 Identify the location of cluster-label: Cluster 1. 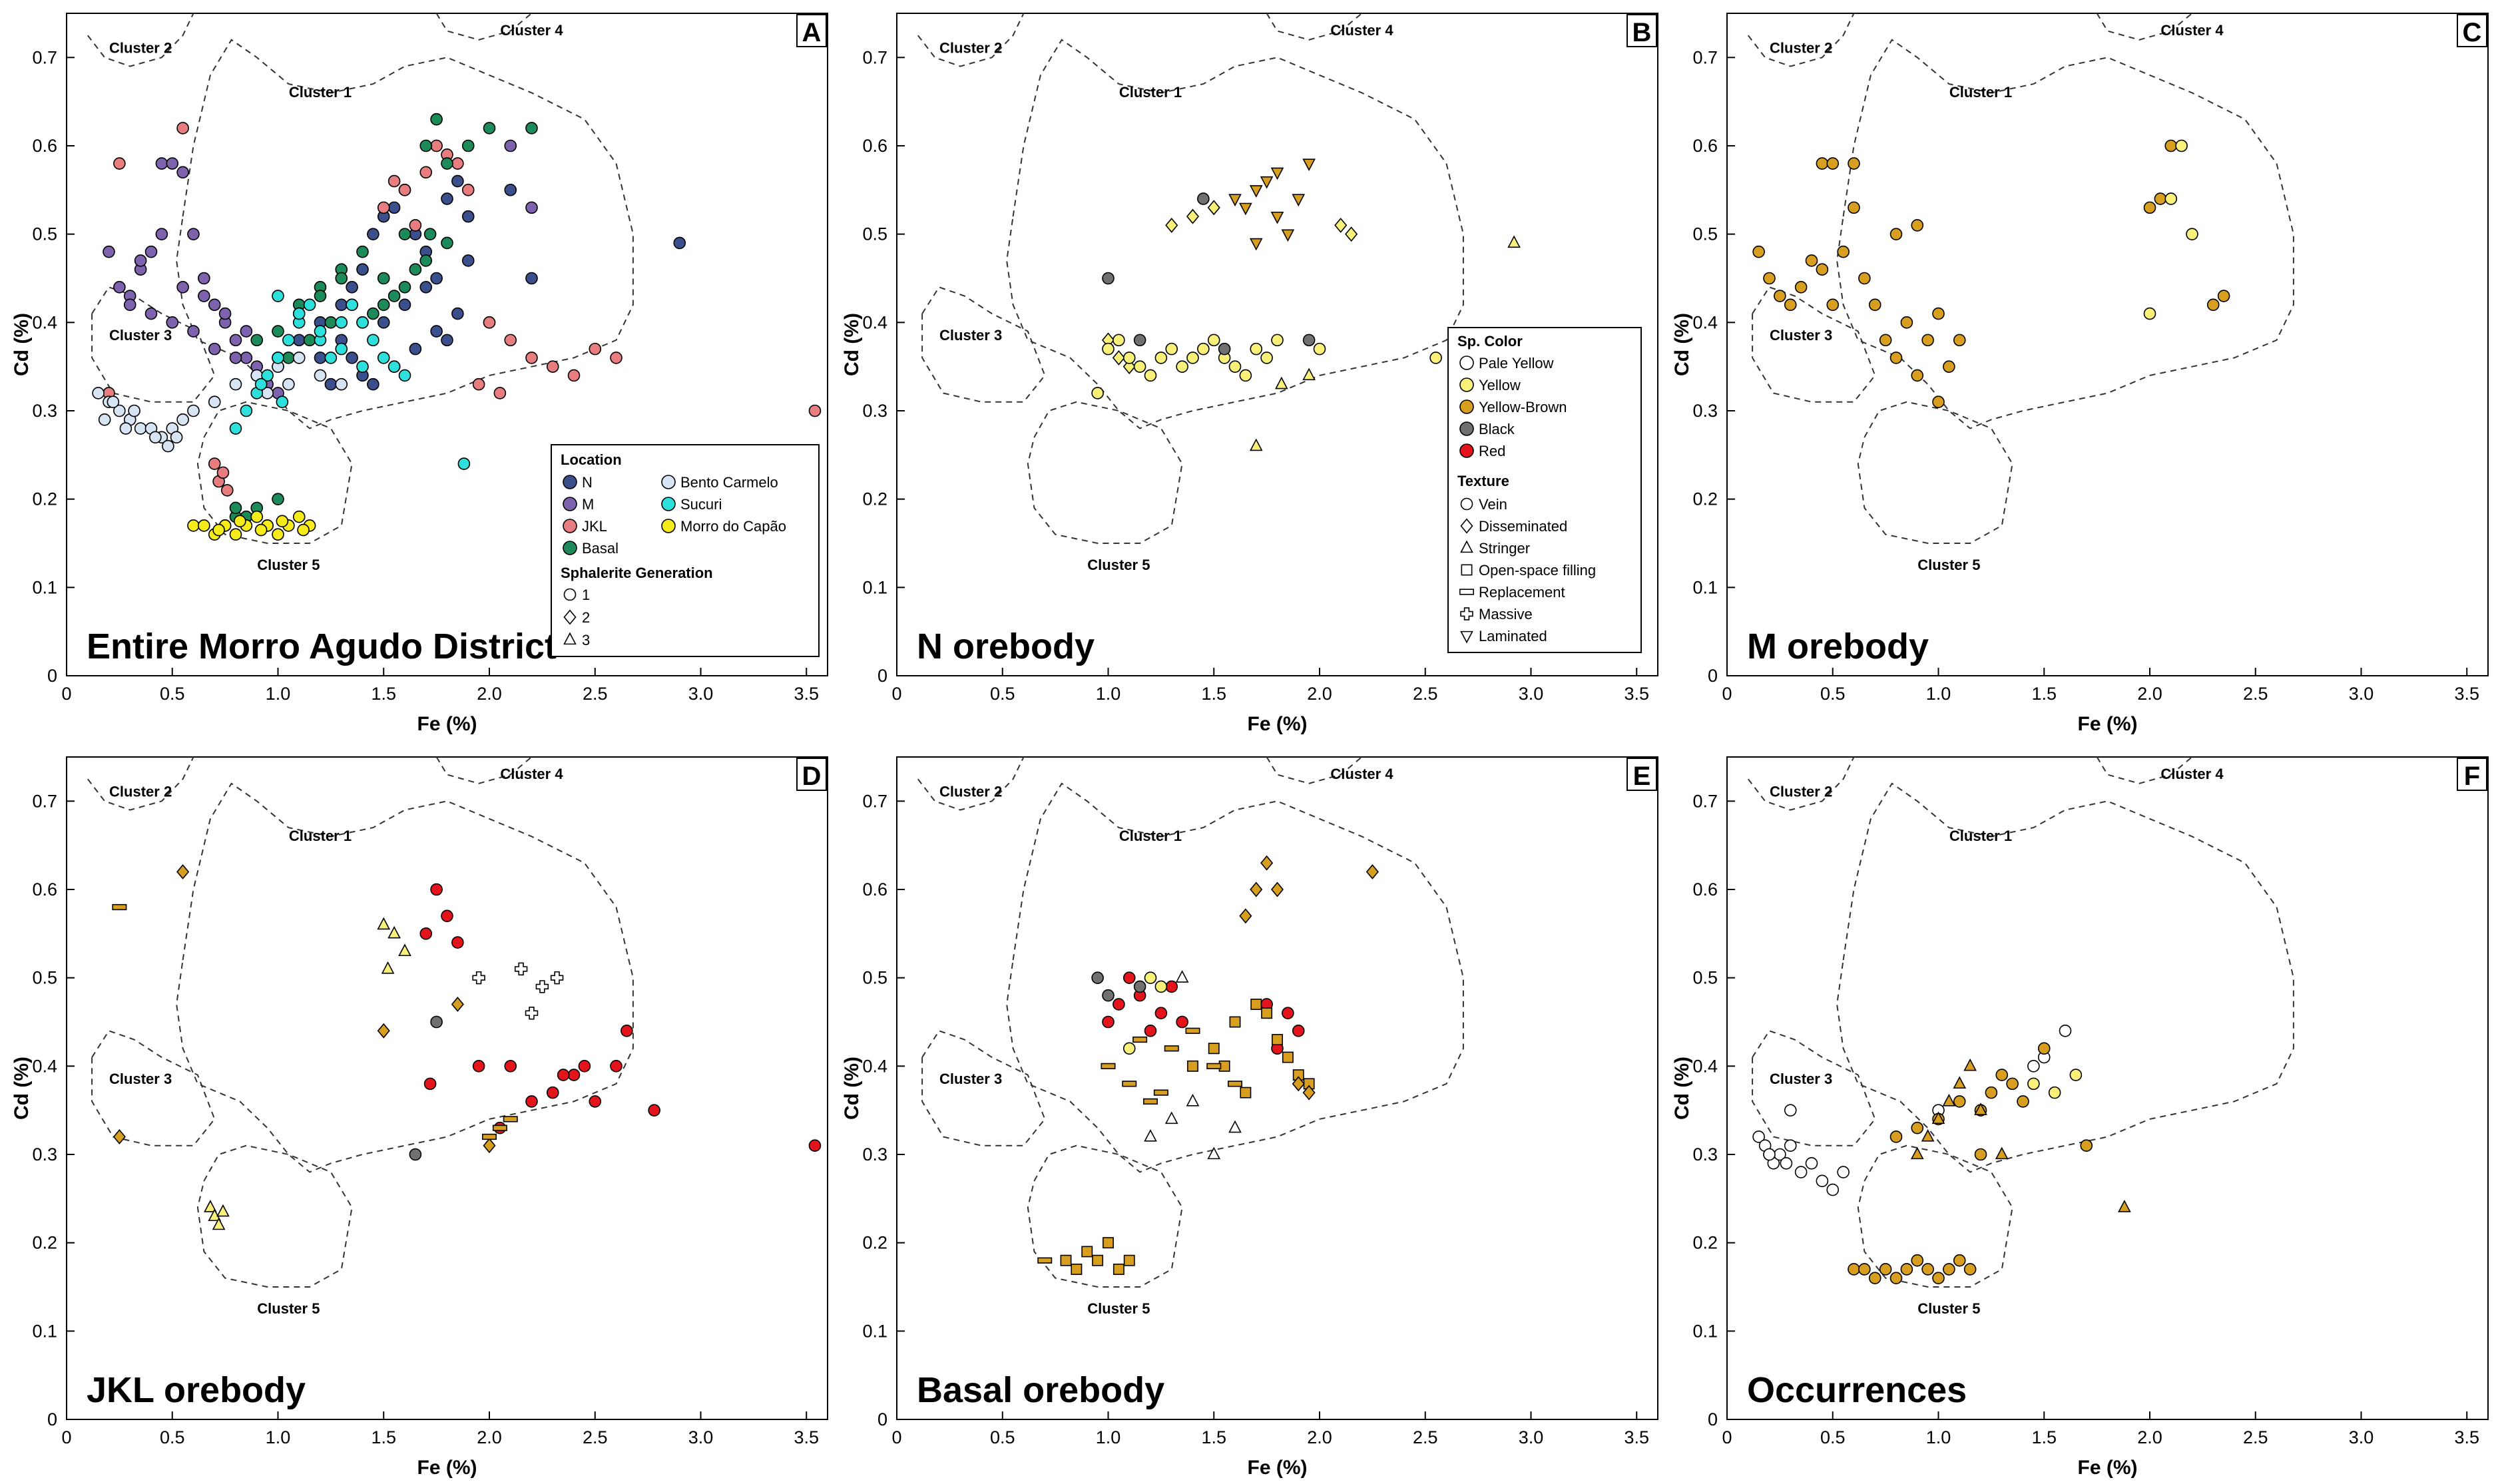
(1980, 836).